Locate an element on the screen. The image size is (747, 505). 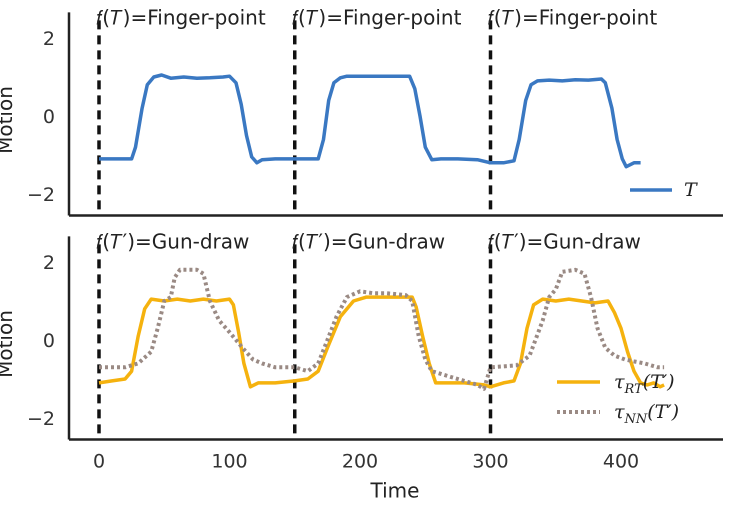
legend-label: τNN(T′) is located at coordinates (646, 414).